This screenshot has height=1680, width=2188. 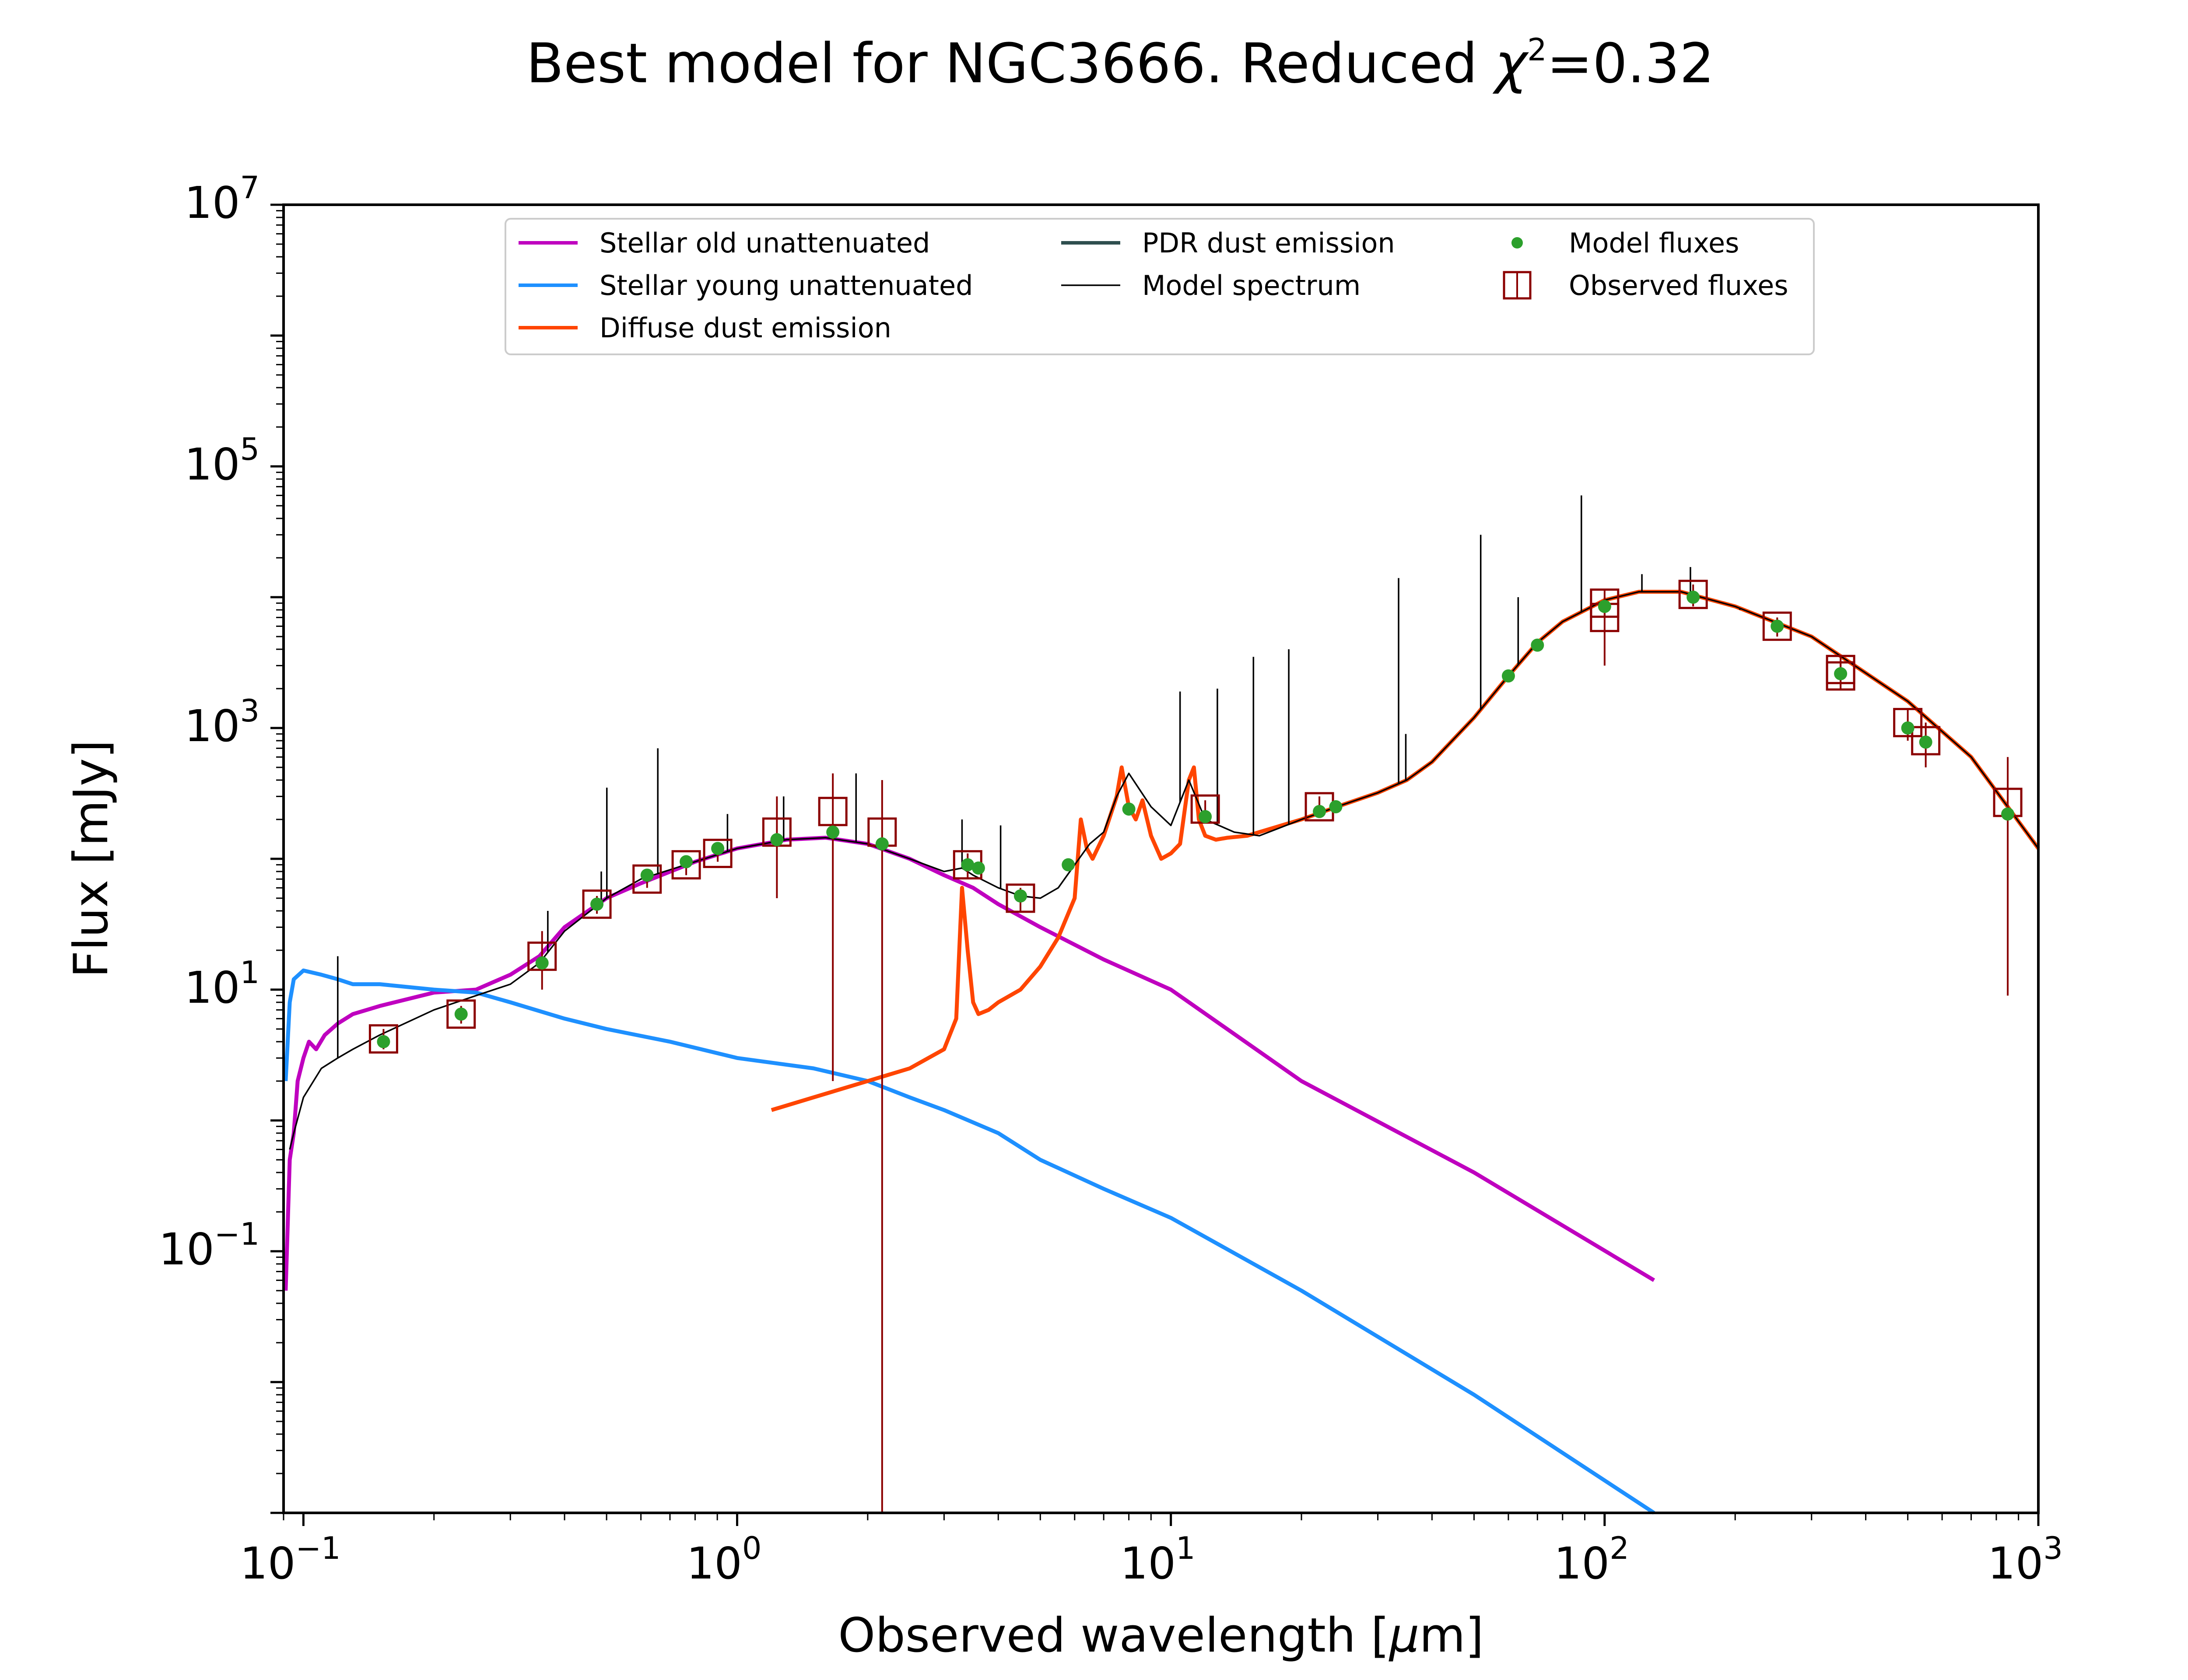 What do you see at coordinates (1654, 243) in the screenshot?
I see `legend-label-model-fluxes: Model fluxes` at bounding box center [1654, 243].